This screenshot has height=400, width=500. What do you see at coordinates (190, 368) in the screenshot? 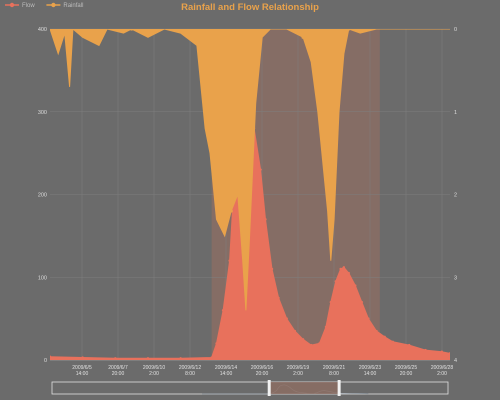
I see `x-tick-label: 2009/6/12` at bounding box center [190, 368].